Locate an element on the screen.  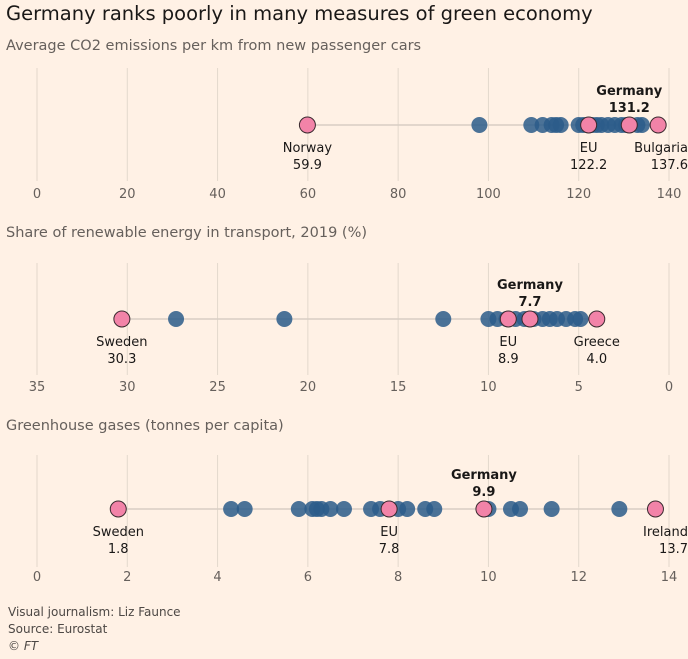
panel-0-label-value-norway: 59.9 is located at coordinates (307, 165).